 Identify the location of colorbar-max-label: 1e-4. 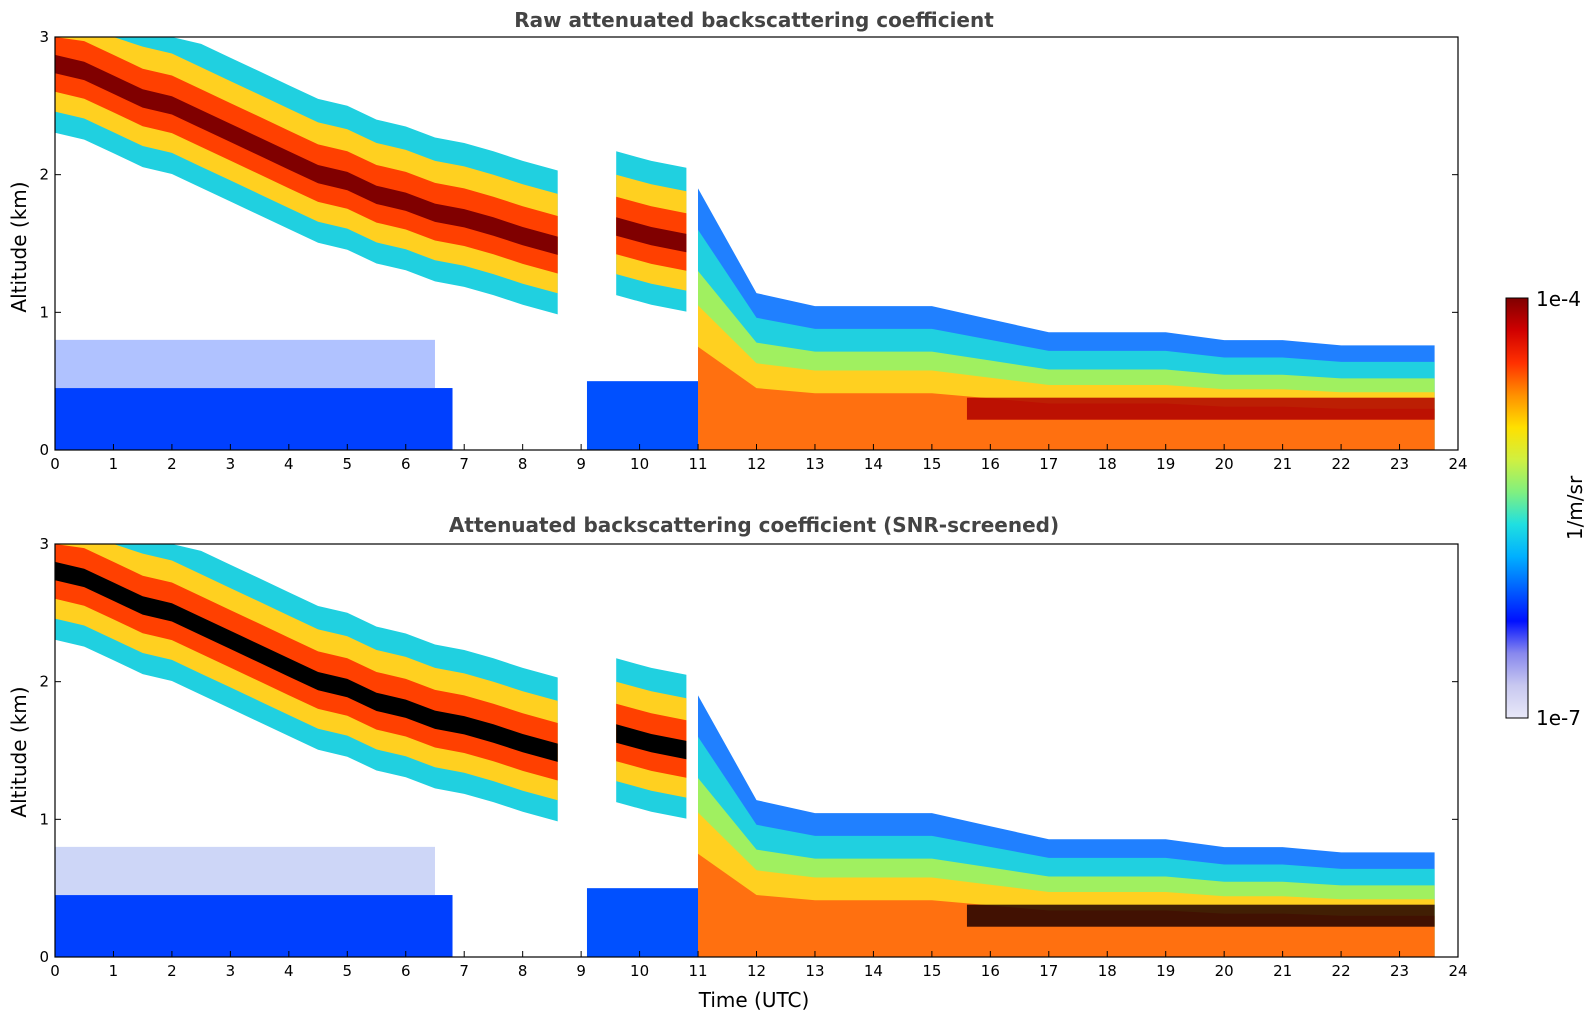
(1558, 299).